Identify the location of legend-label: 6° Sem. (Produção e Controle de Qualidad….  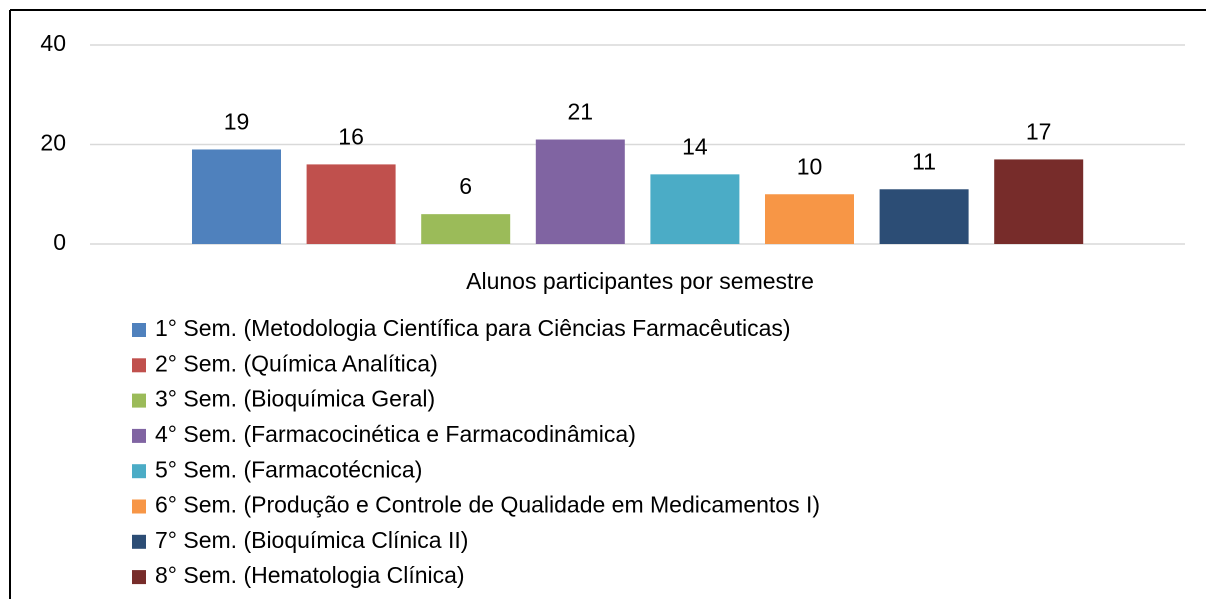
(487, 505).